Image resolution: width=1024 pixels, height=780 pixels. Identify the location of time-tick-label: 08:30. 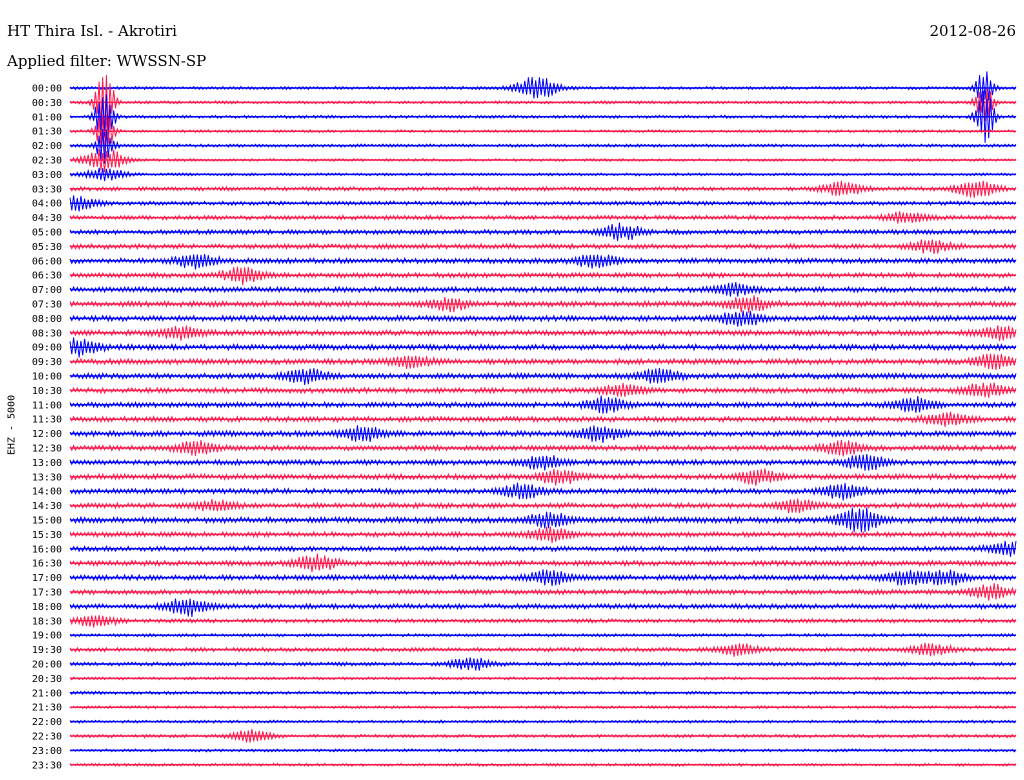
(47, 333).